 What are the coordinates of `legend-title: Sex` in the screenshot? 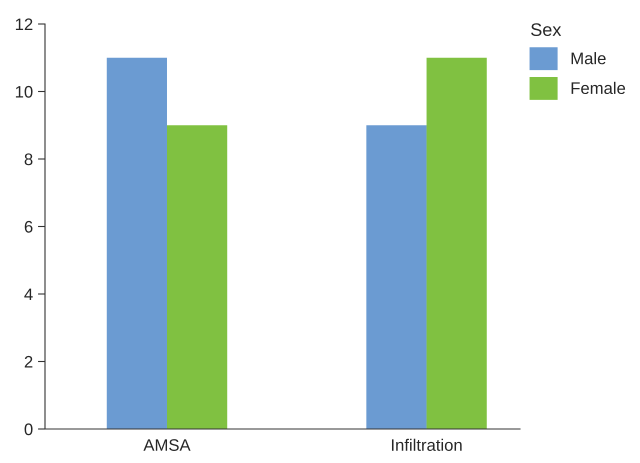 It's located at (546, 29).